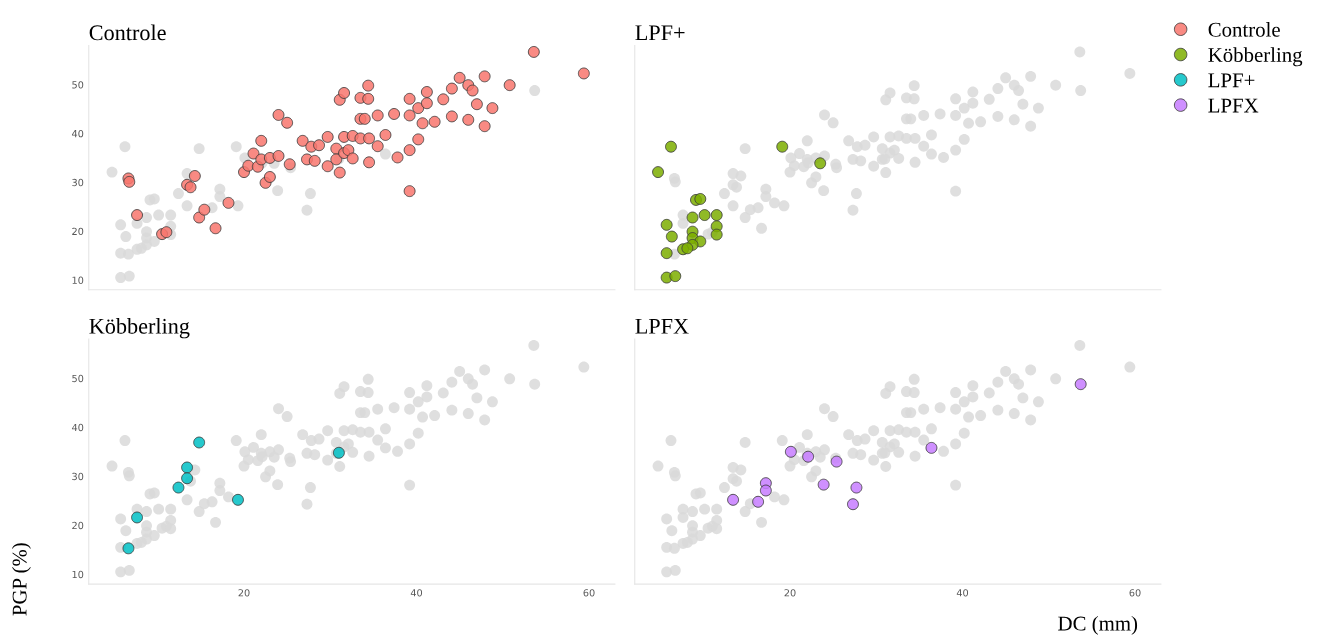  Describe the element at coordinates (1255, 57) in the screenshot. I see `legend-label: Köbberling` at that location.